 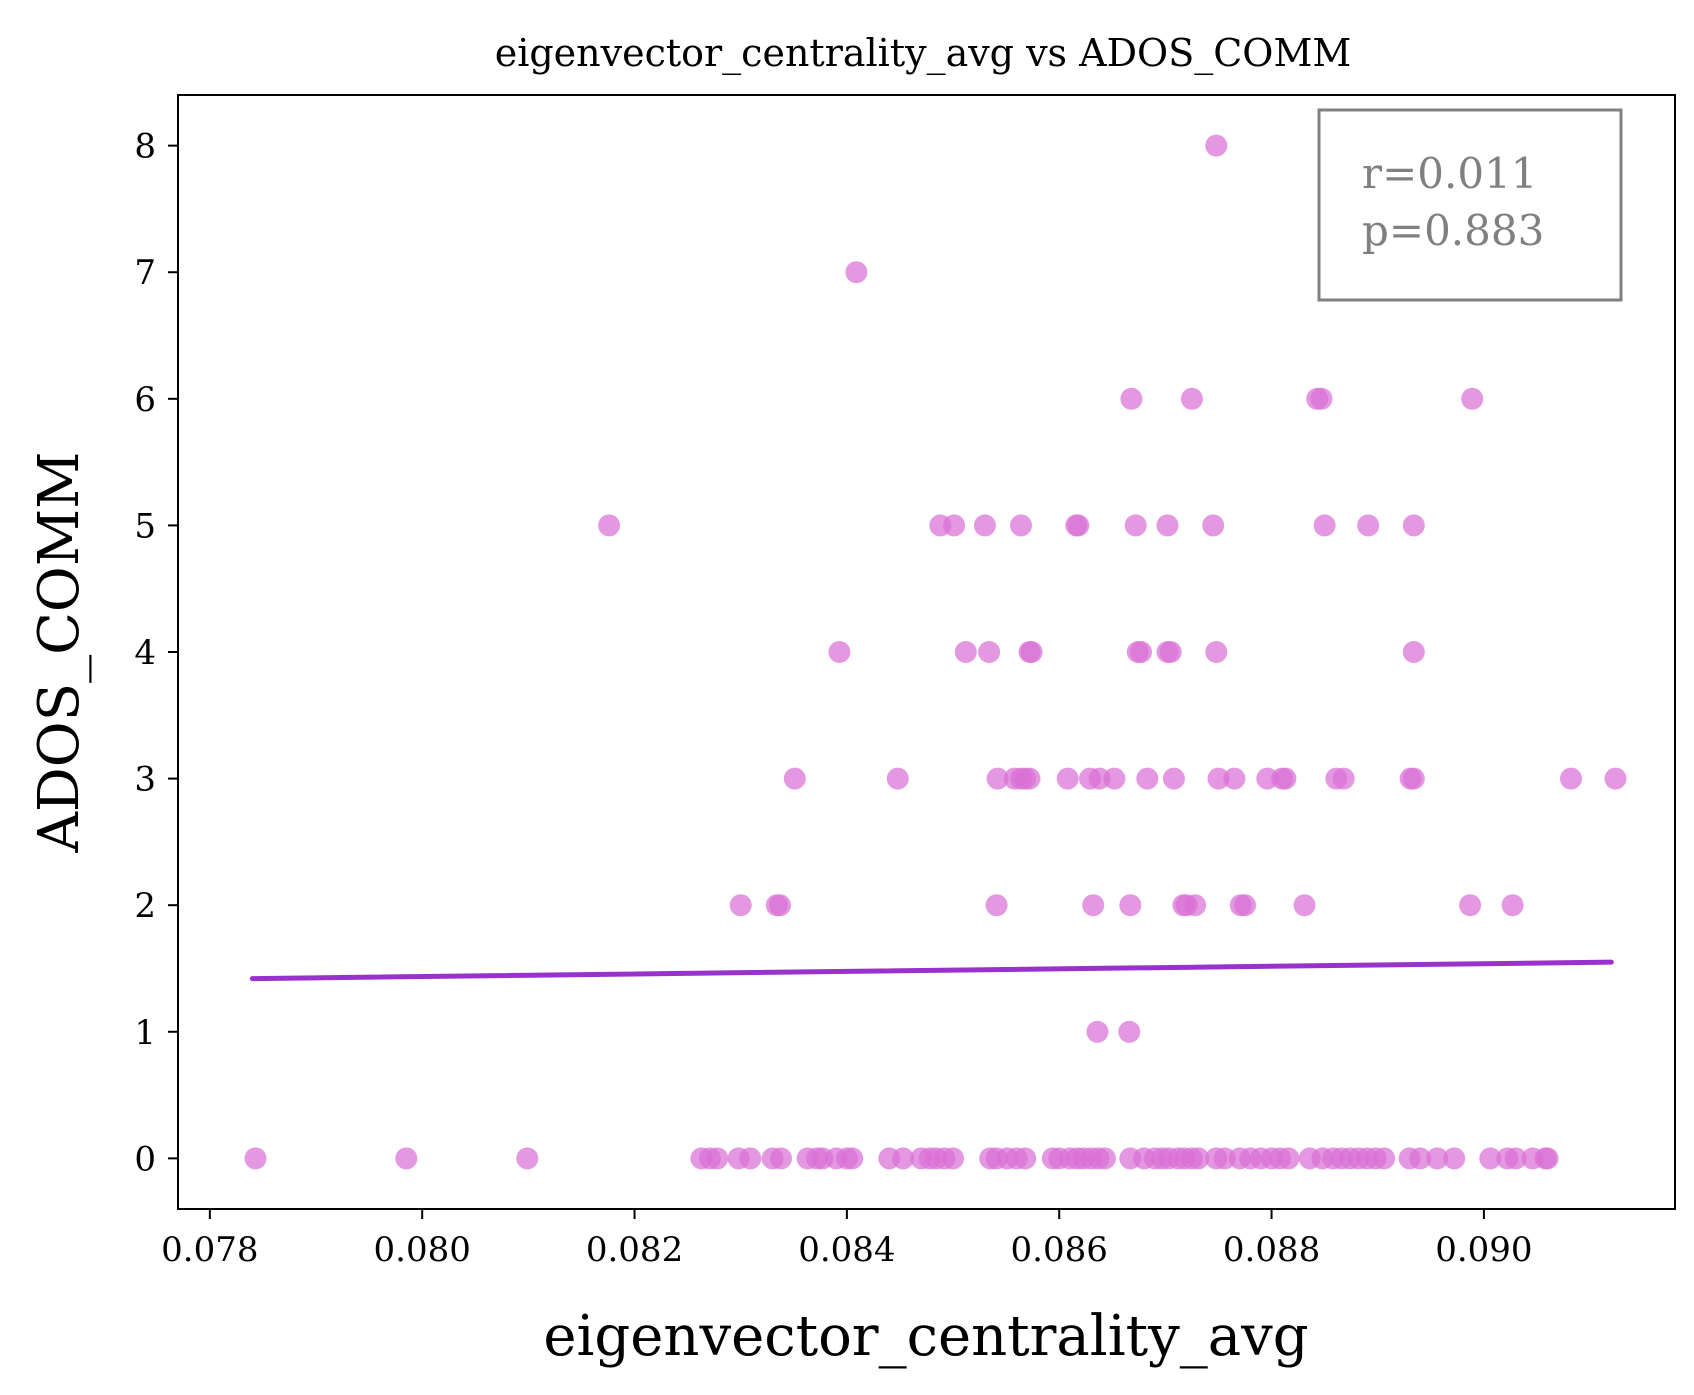 I want to click on r-value-text: r=0.011, so click(x=1450, y=173).